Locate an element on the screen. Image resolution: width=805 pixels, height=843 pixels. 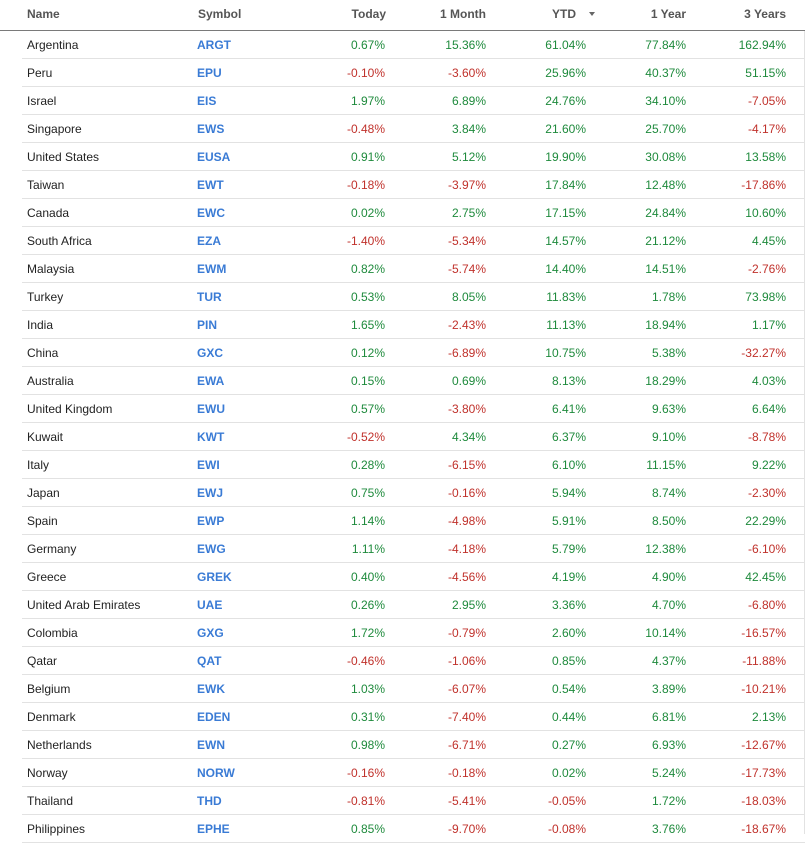
three-year-change: 9.22% is located at coordinates (768, 465).